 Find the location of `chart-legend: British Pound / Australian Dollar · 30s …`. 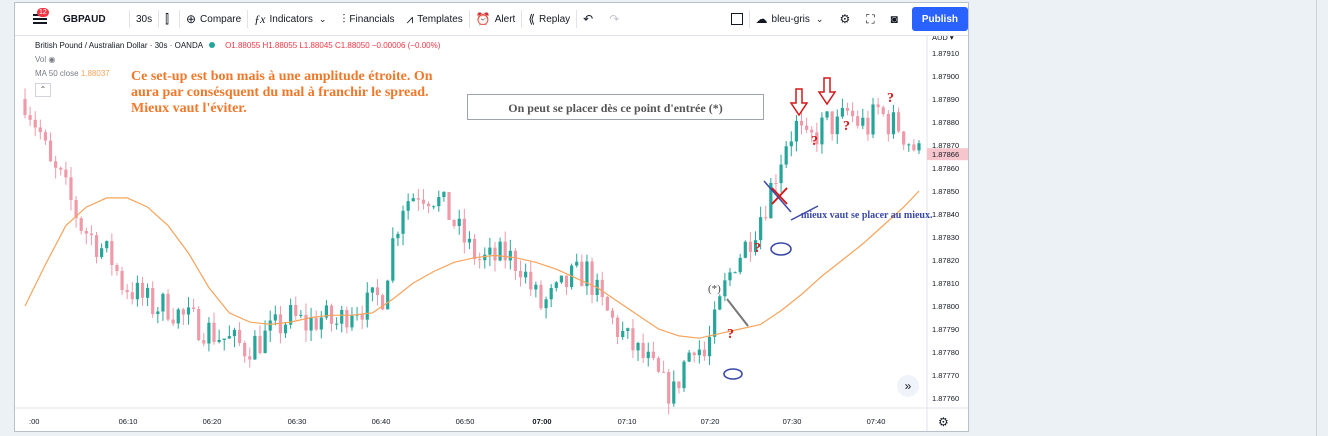

chart-legend: British Pound / Australian Dollar · 30s … is located at coordinates (237, 60).